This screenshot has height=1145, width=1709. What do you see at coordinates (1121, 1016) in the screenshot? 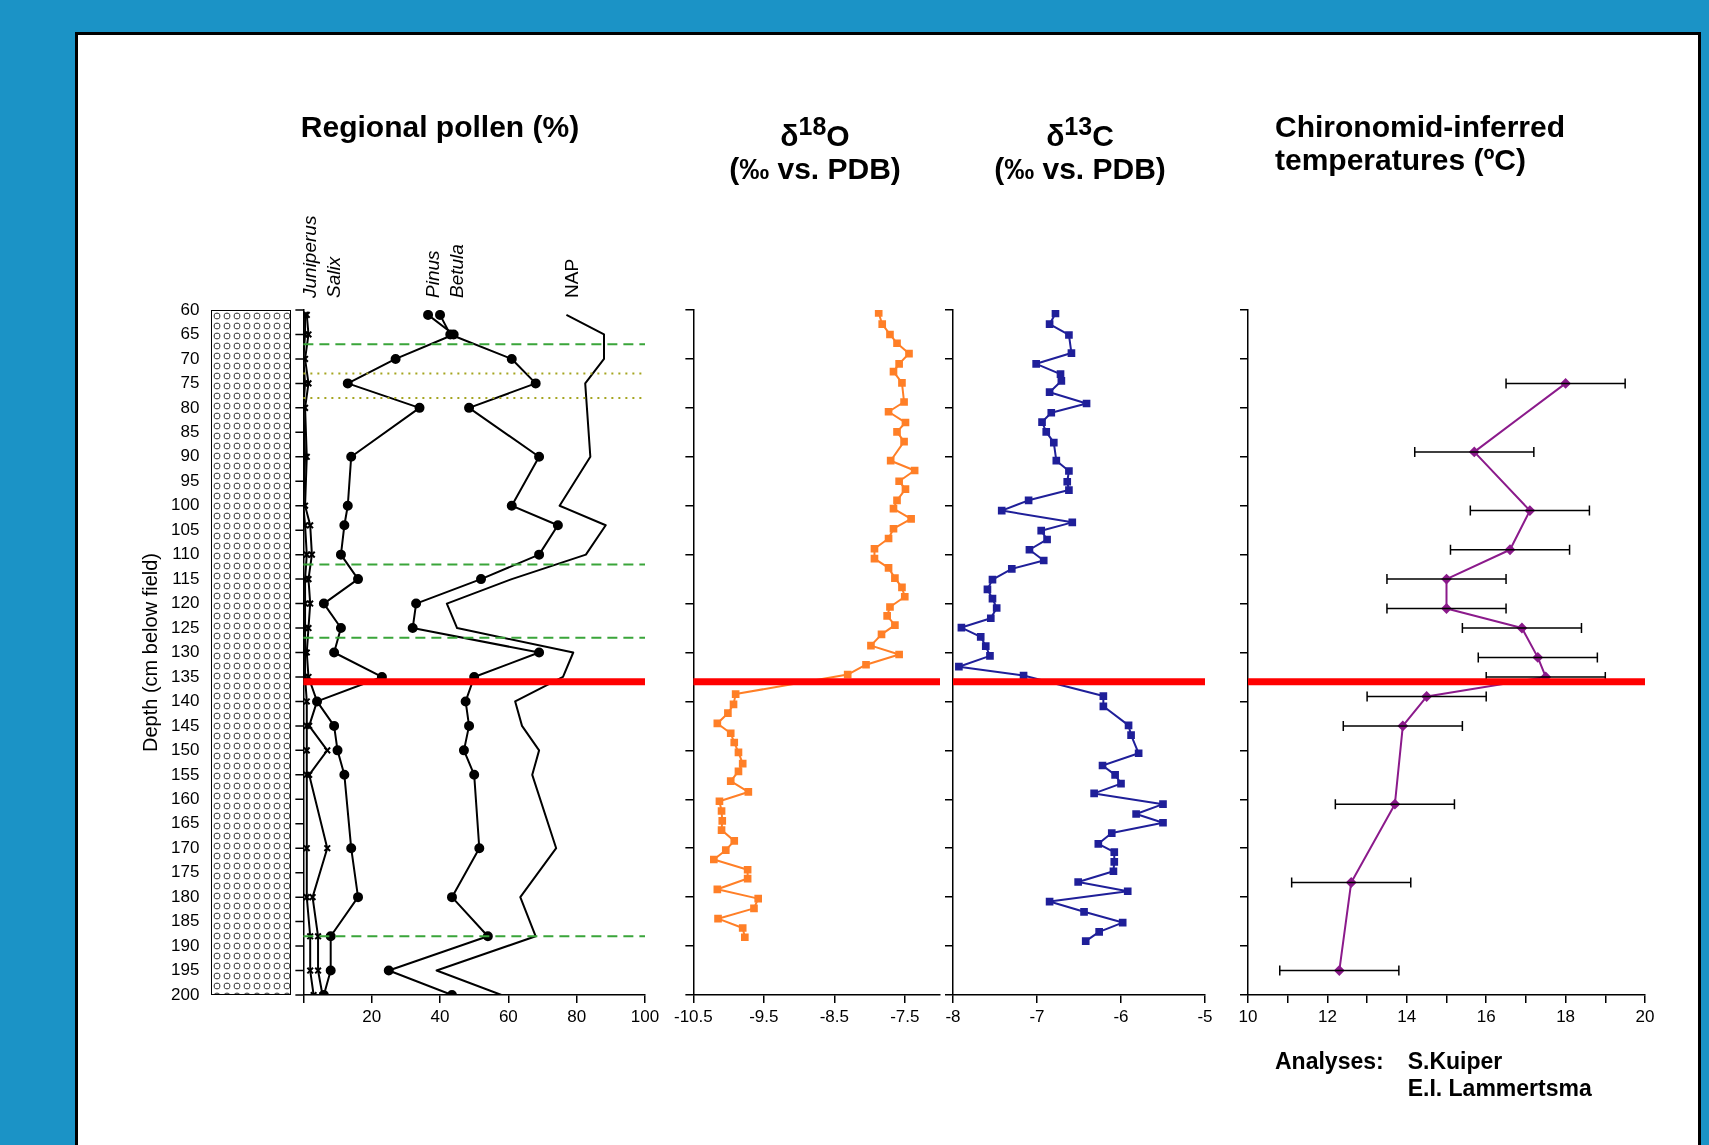
I see `x-tick-label: -6` at bounding box center [1121, 1016].